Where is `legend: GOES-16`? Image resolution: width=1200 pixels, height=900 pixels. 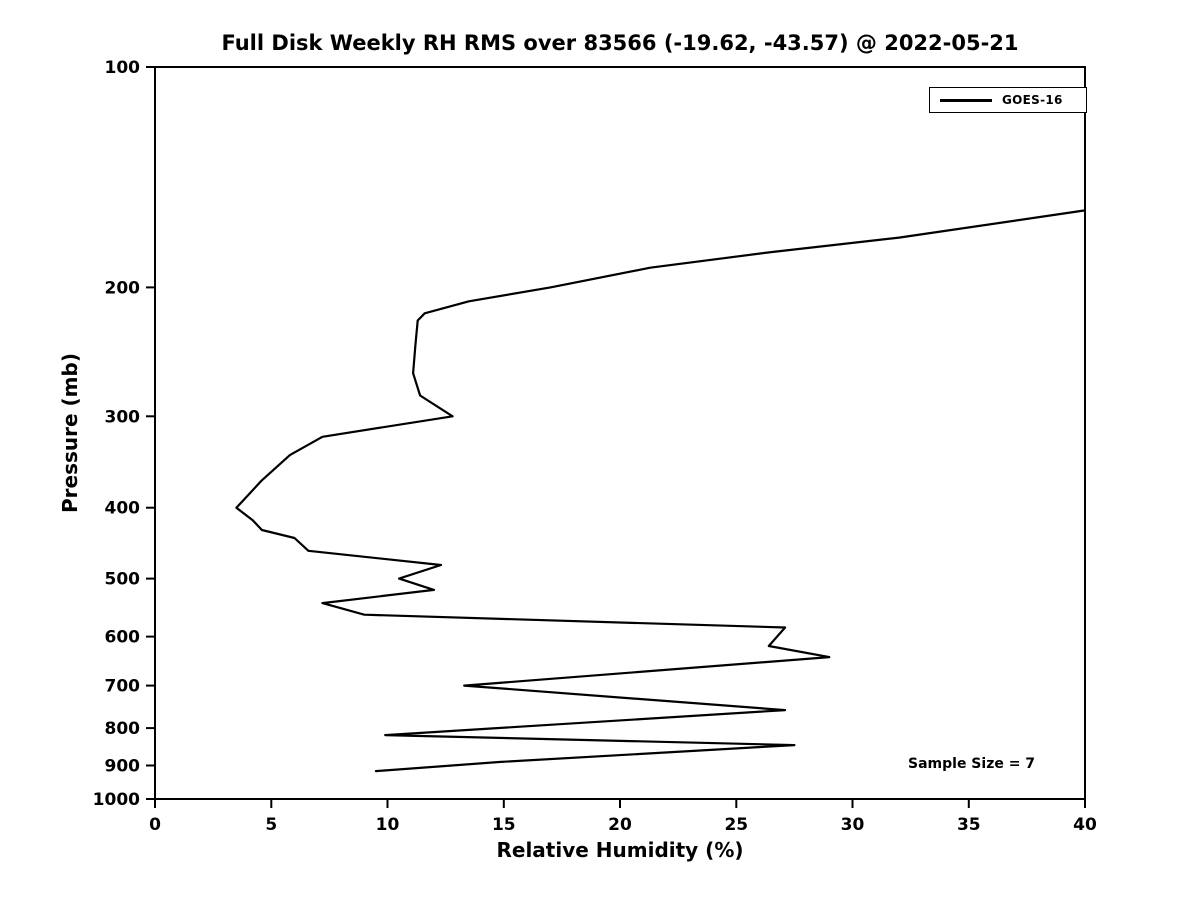
legend: GOES-16 is located at coordinates (1008, 100).